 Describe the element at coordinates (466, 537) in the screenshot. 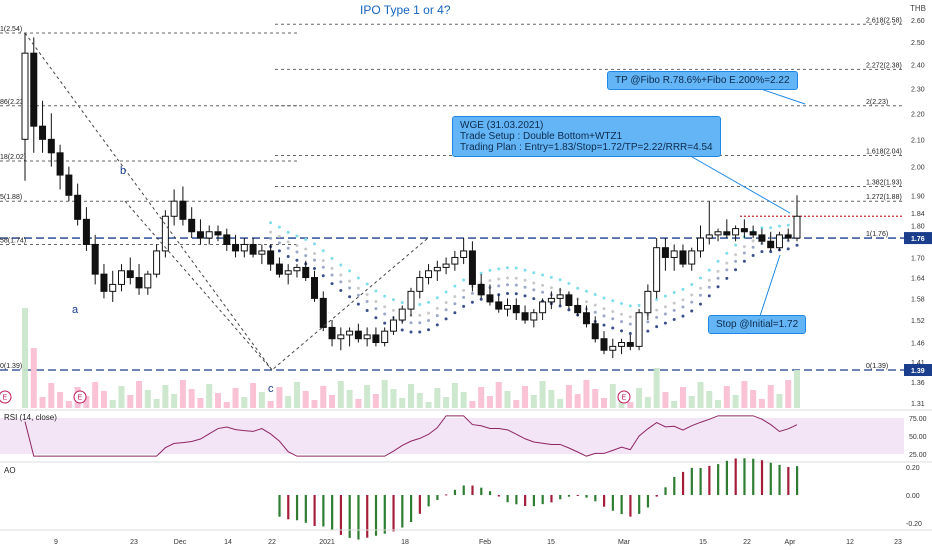

I see `time-axis: 9 23 Dec 14 22 2021 18 Feb 15 Mar 15 22 Apr 12 23` at that location.